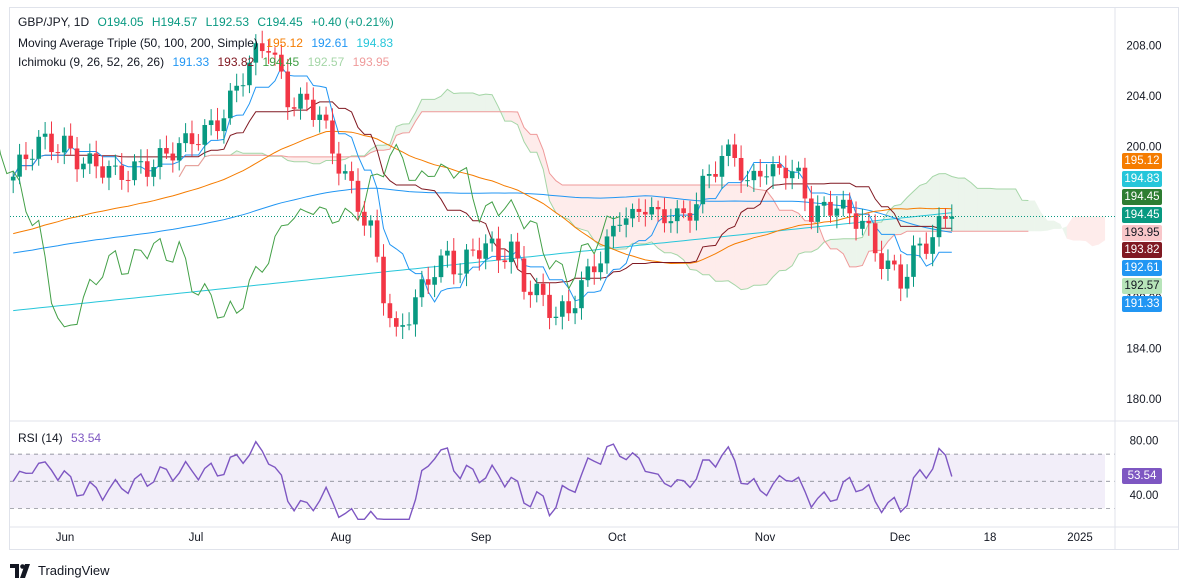  I want to click on close-value: C194.45, so click(279, 22).